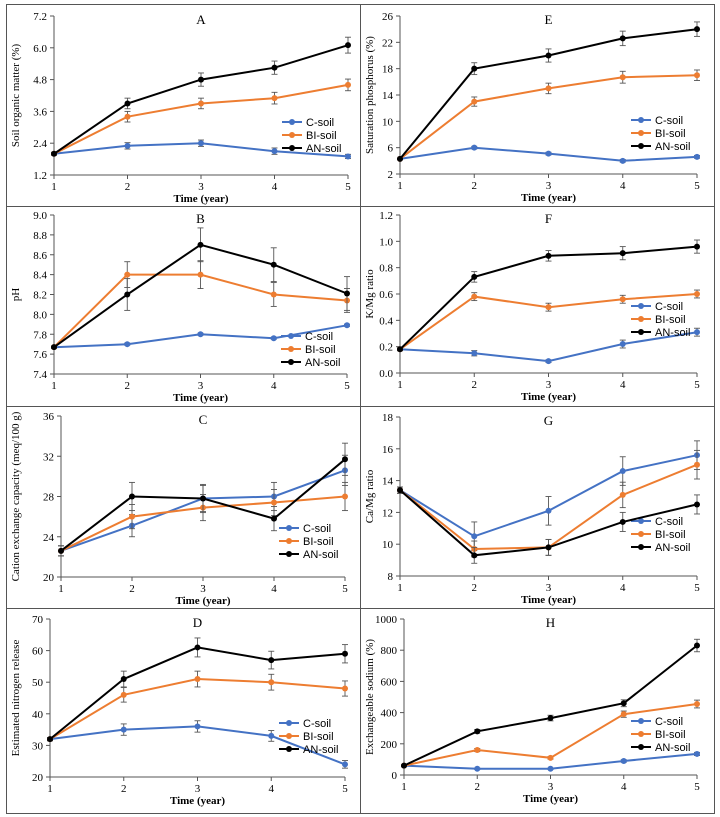 The width and height of the screenshot is (720, 817). I want to click on panel-g-border, so click(537, 507).